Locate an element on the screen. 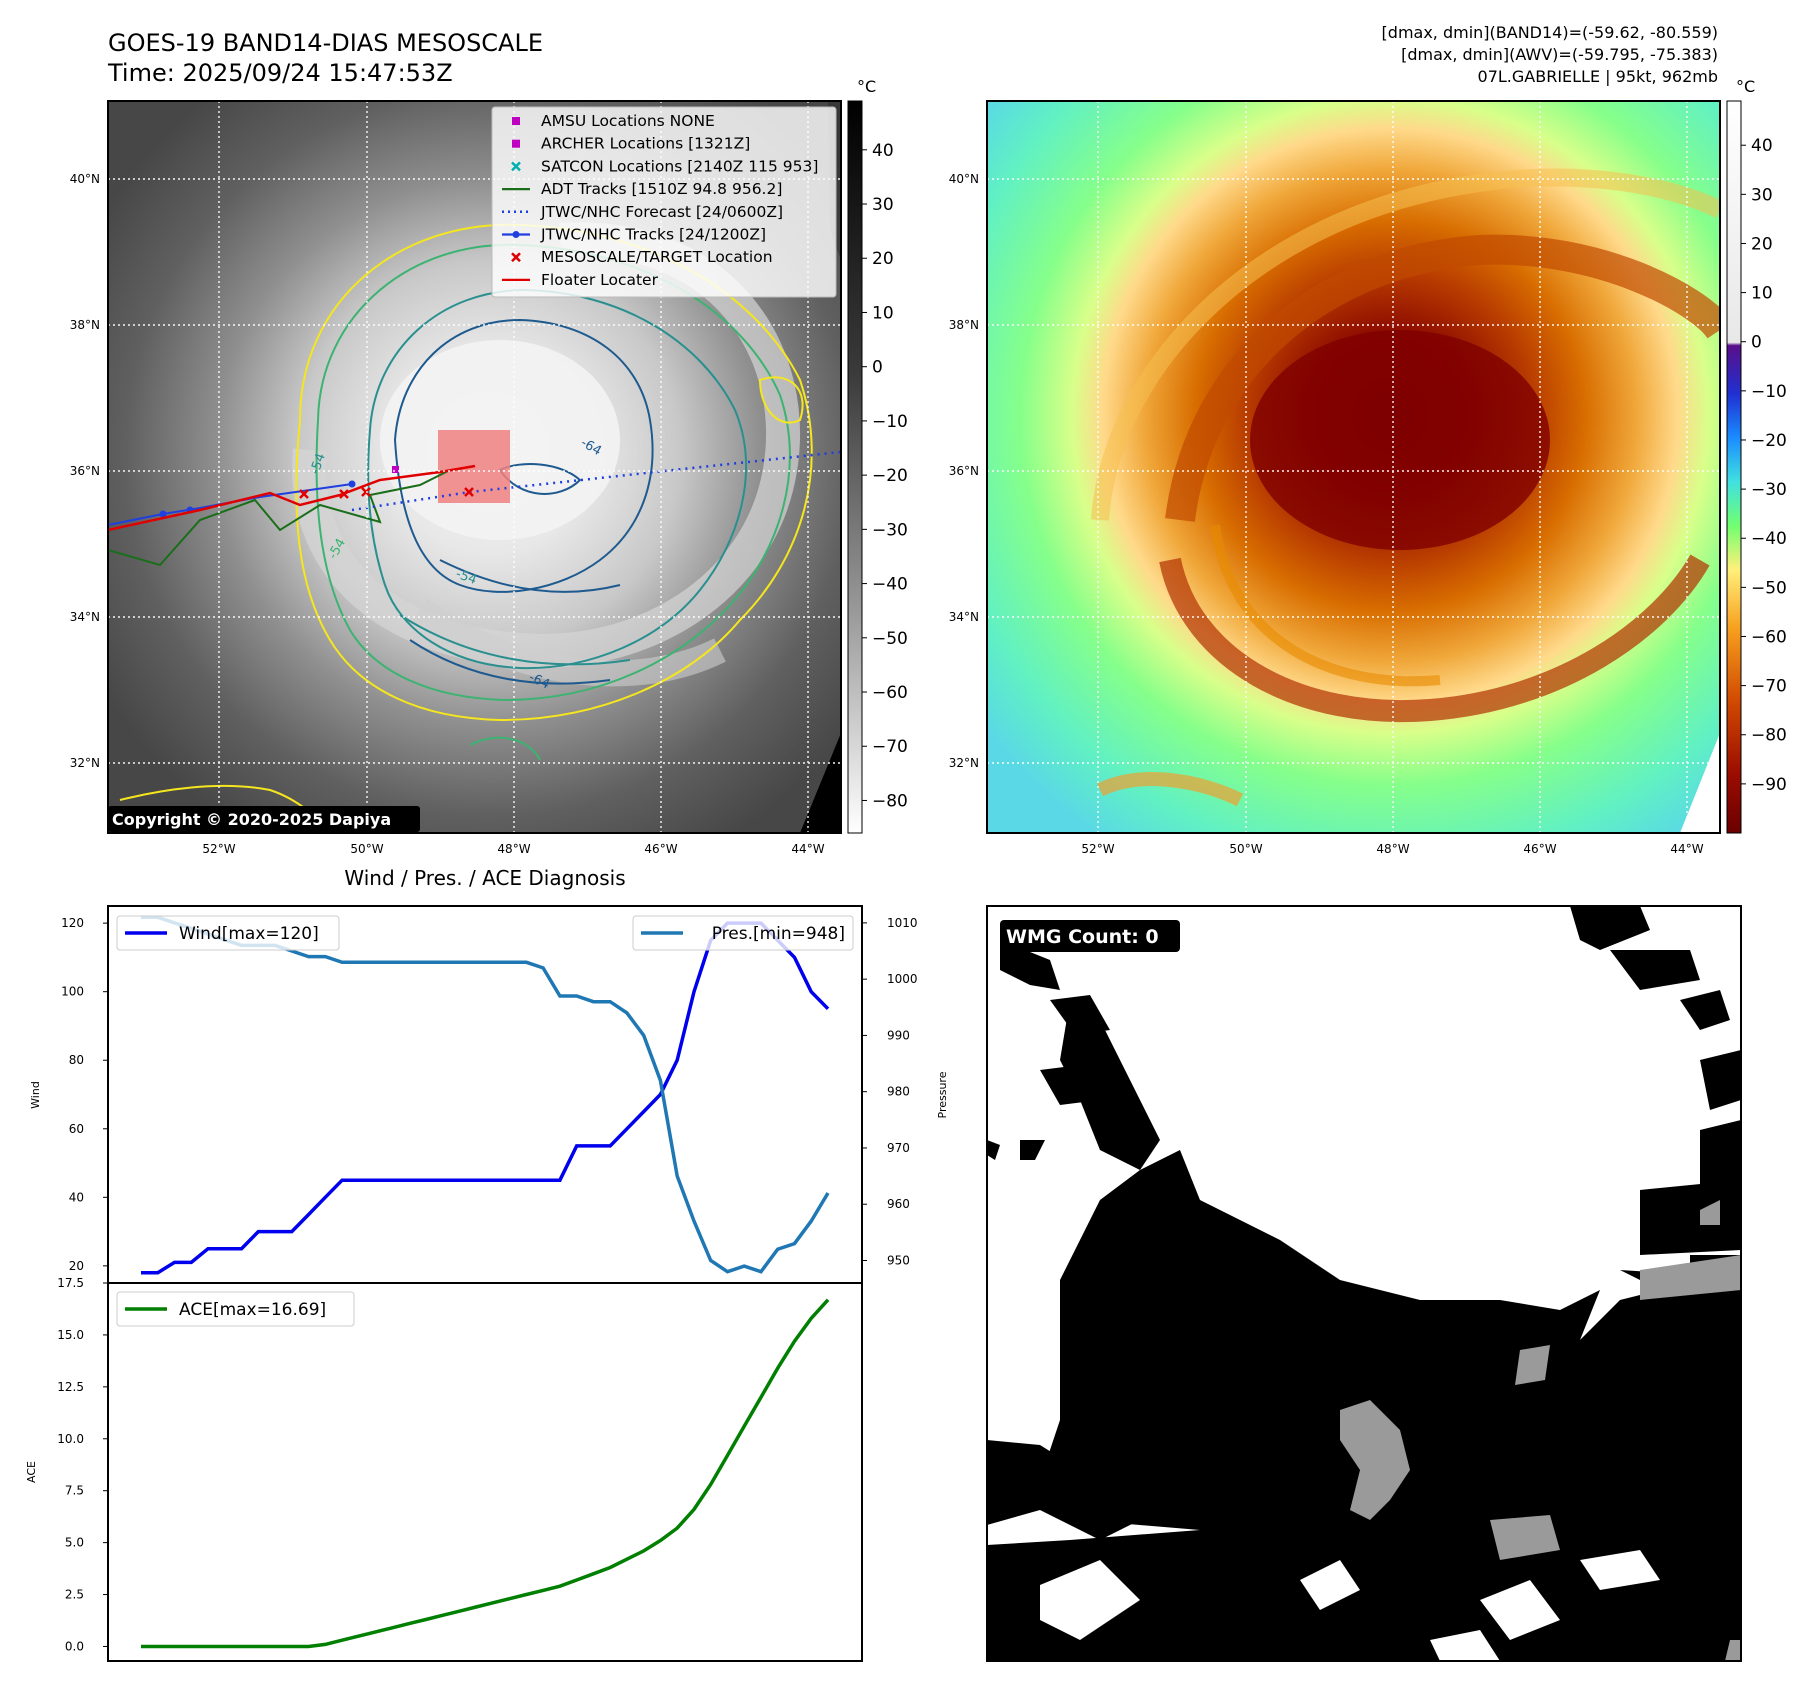 The width and height of the screenshot is (1801, 1690). ace-axis-label: ACE is located at coordinates (31, 1472).